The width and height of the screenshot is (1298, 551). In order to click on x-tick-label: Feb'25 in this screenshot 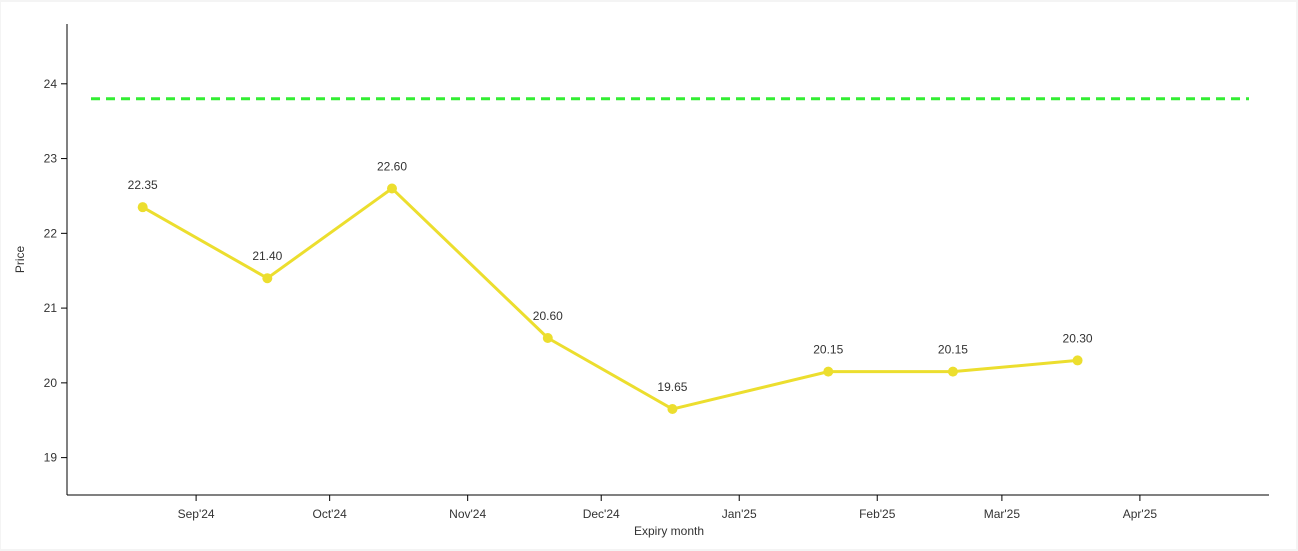, I will do `click(877, 514)`.